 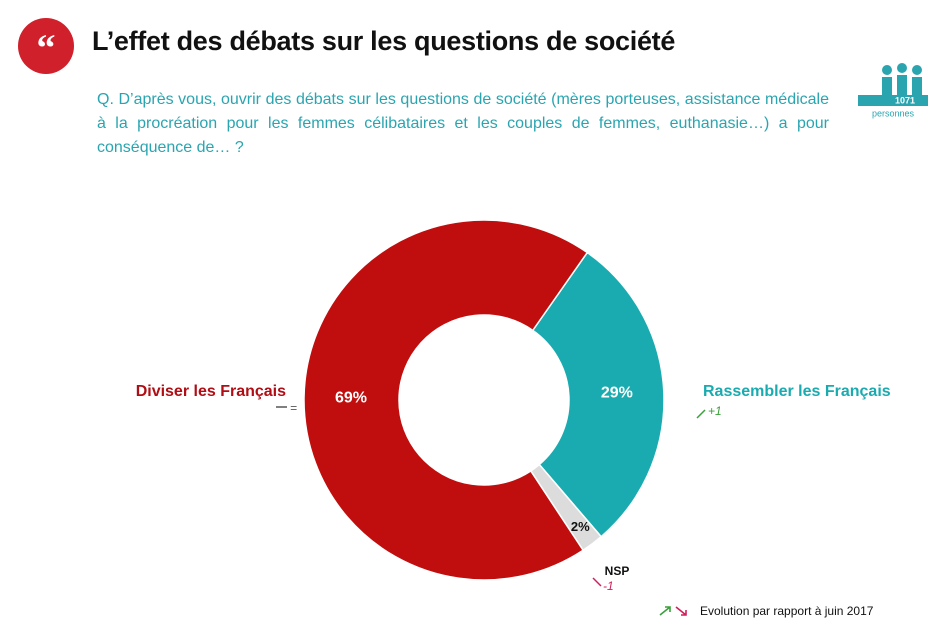 I want to click on sample-count: 1071, so click(x=905, y=100).